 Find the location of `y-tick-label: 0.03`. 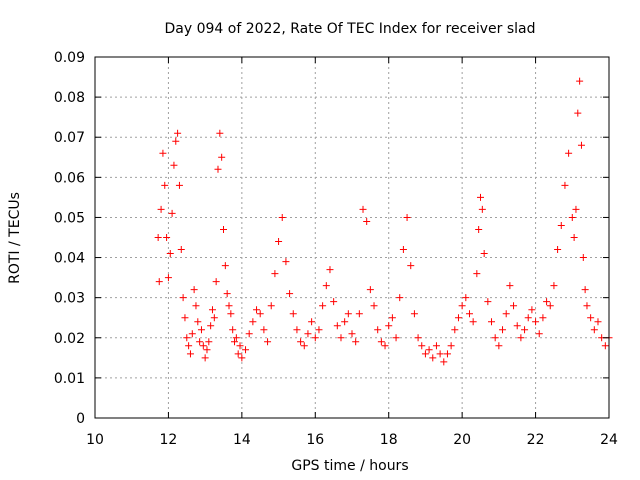

y-tick-label: 0.03 is located at coordinates (69, 299).